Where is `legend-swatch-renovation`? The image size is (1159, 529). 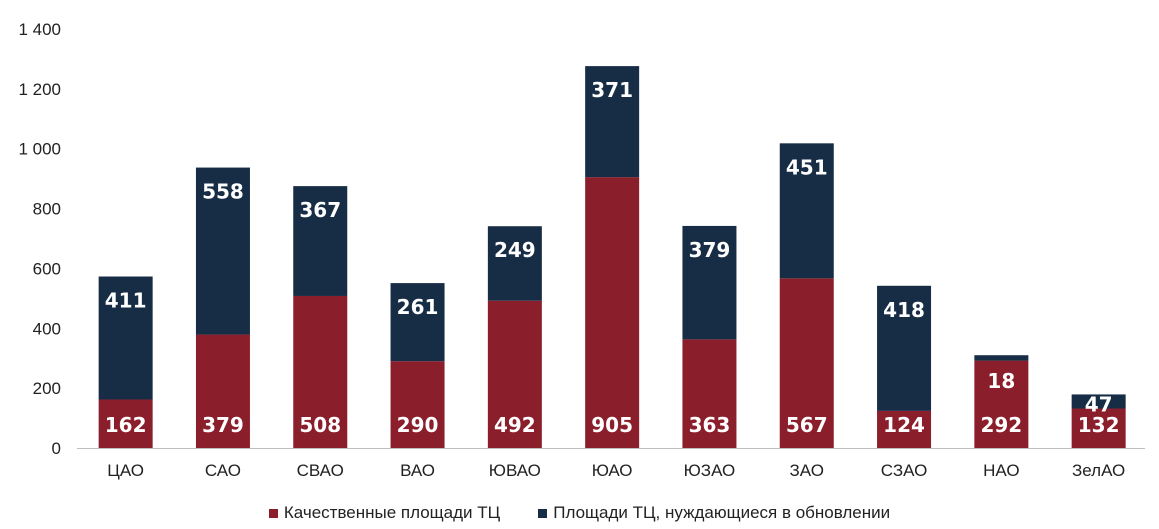
legend-swatch-renovation is located at coordinates (543, 513).